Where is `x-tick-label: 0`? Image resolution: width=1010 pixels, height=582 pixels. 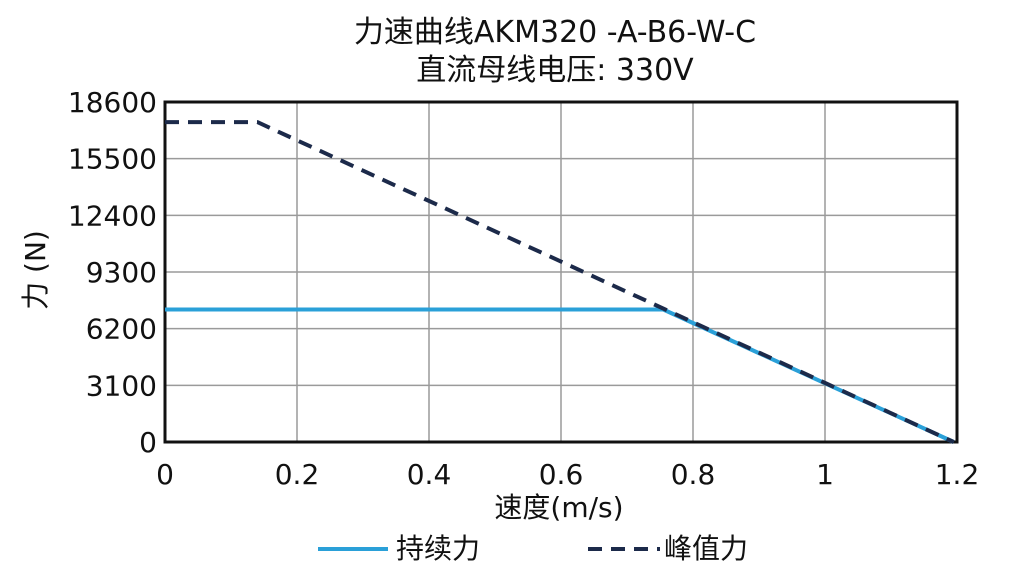 x-tick-label: 0 is located at coordinates (165, 474).